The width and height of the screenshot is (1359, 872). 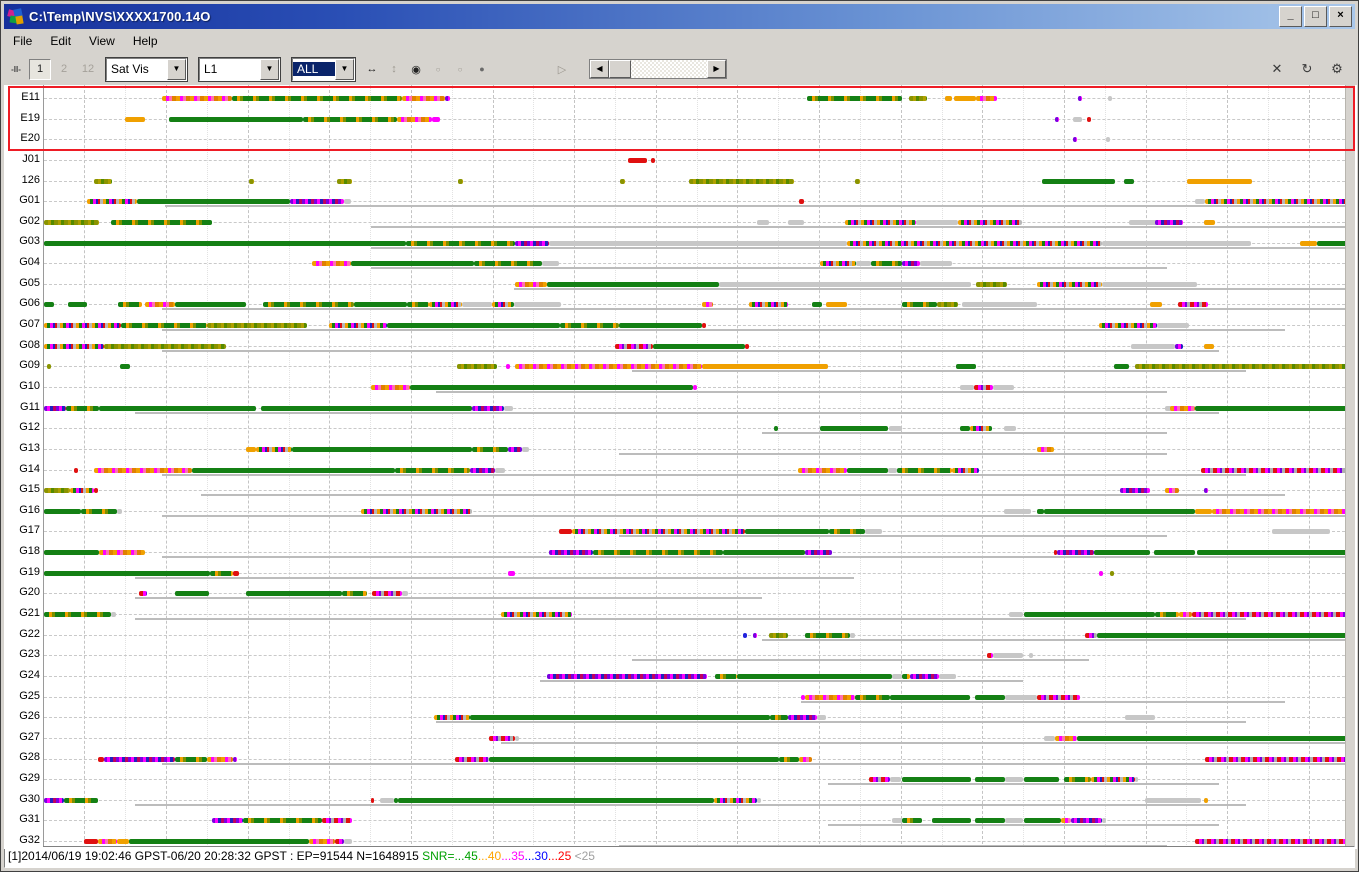 I want to click on menu-help: Help, so click(x=145, y=41).